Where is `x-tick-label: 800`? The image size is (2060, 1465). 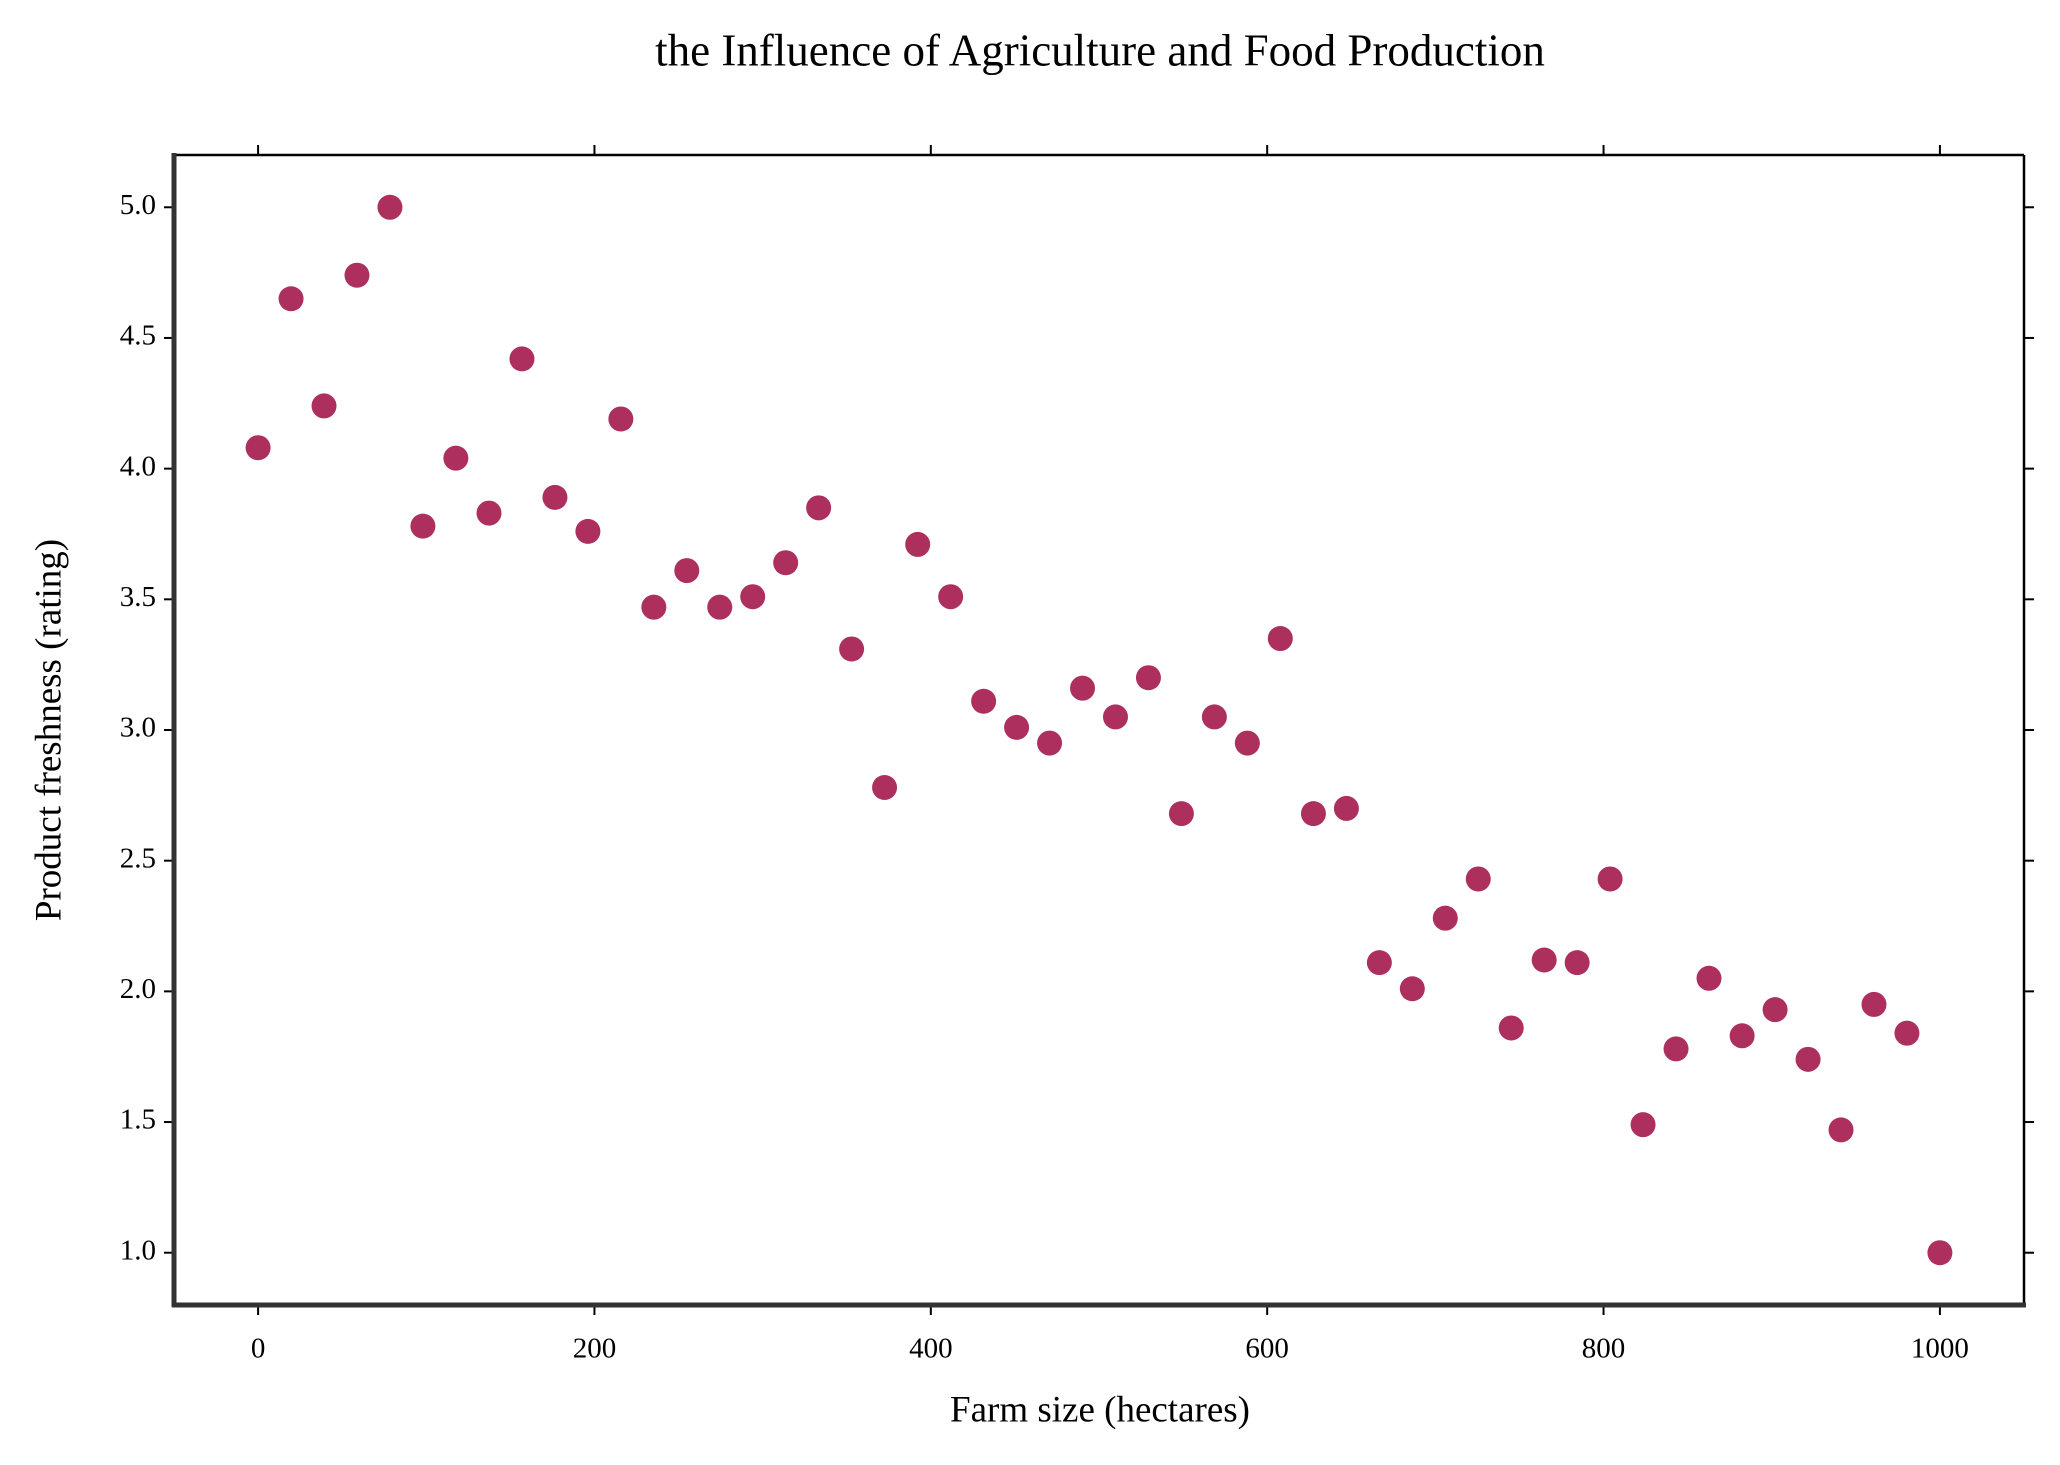 x-tick-label: 800 is located at coordinates (1604, 1349).